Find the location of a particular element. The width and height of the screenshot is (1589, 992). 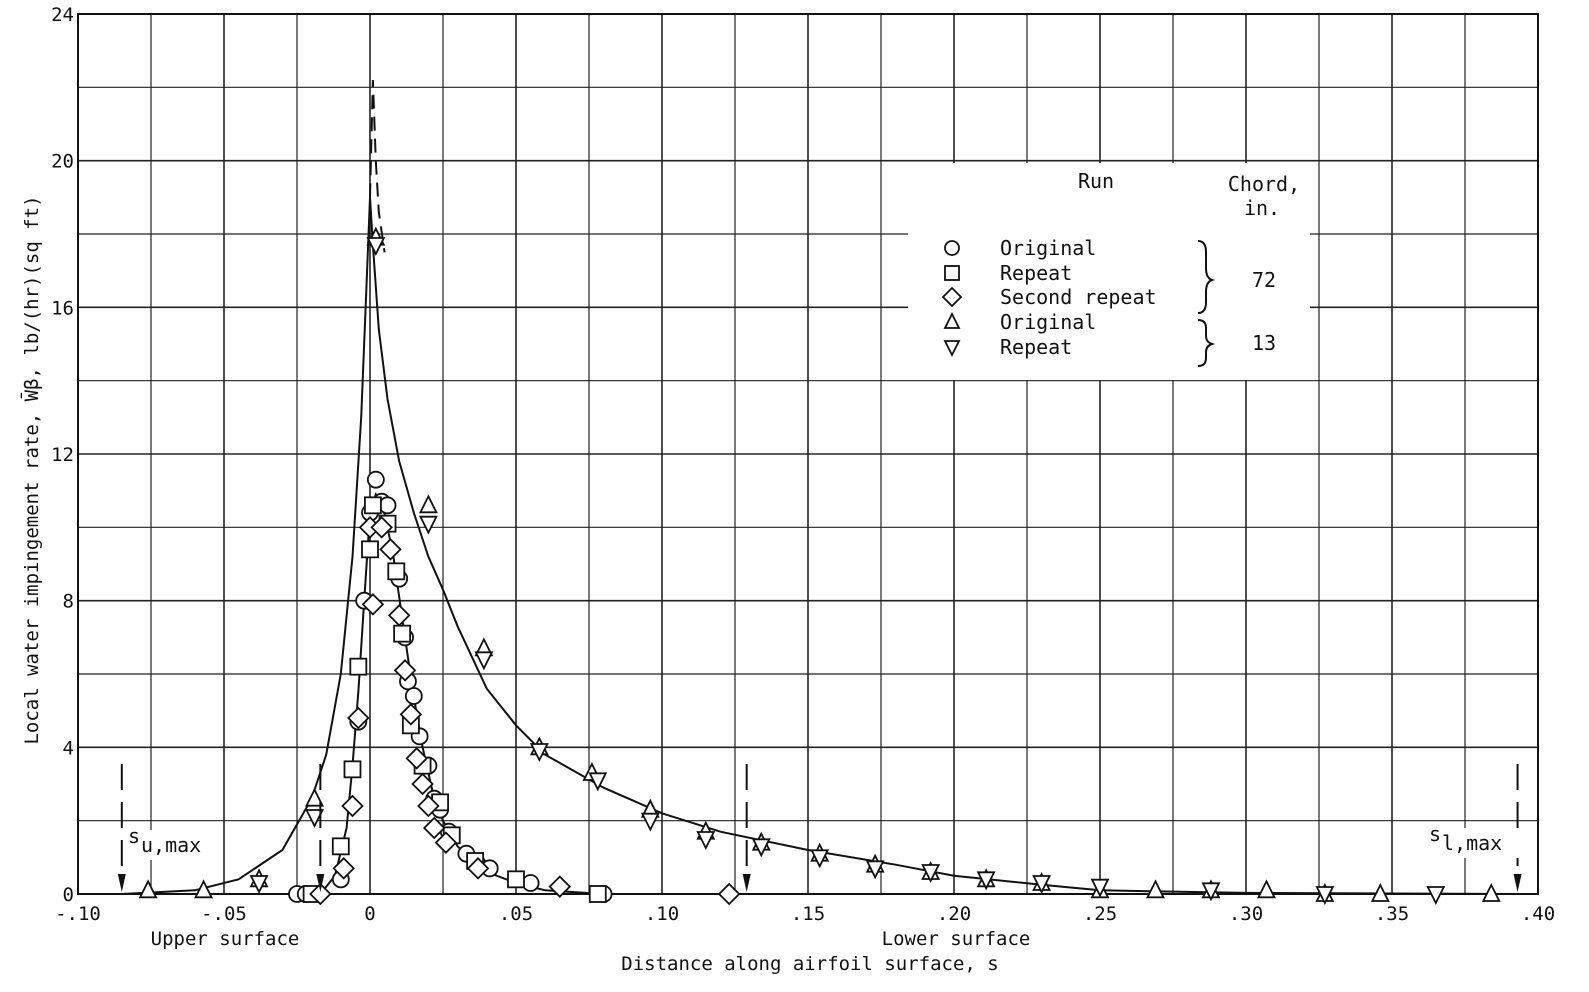

legend-marker-circle is located at coordinates (952, 248).